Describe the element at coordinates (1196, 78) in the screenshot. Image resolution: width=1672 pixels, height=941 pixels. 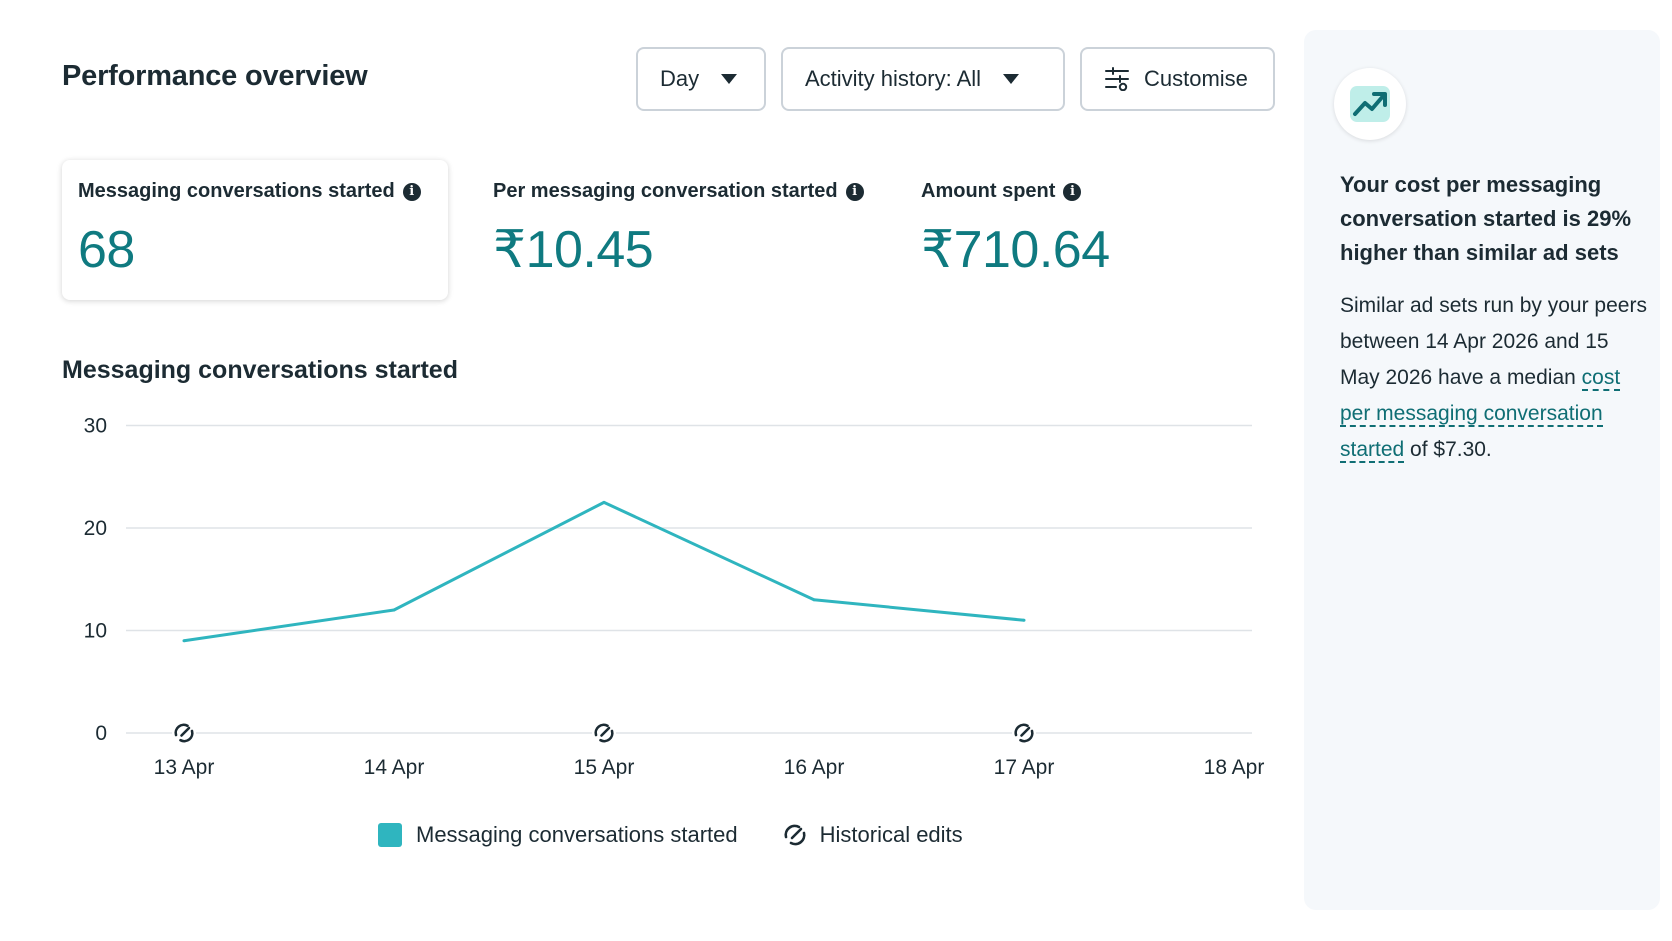
I see `customise-label: Customise` at that location.